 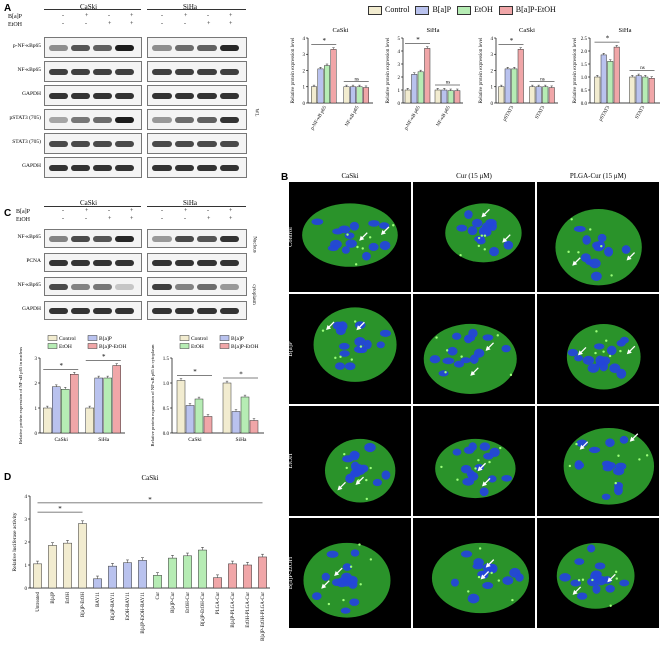 What do you see at coordinates (23, 212) in the screenshot?
I see `panel-c-row-bap: B[a]P` at bounding box center [23, 212].